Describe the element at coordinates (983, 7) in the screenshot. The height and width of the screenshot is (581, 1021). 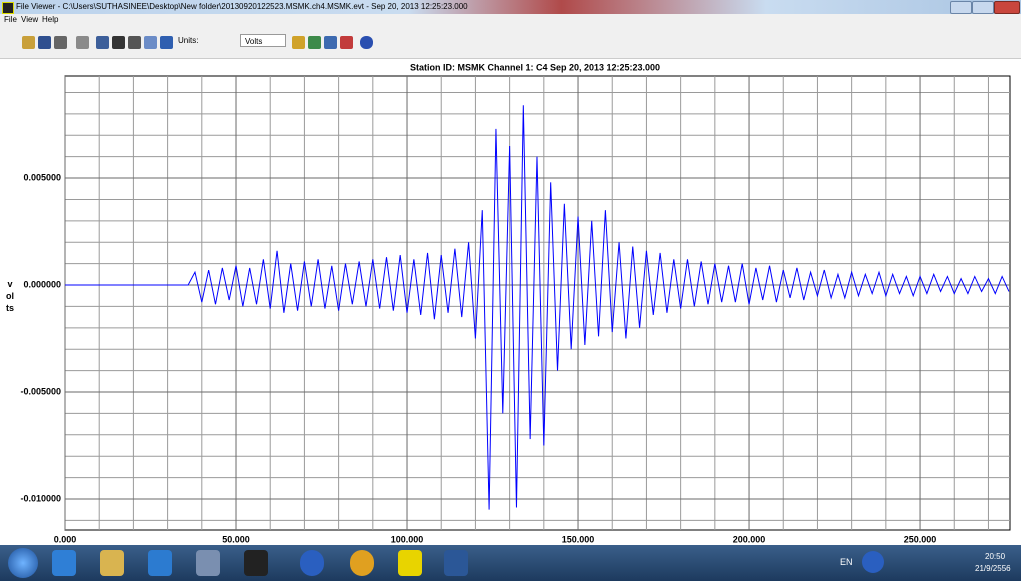
I see `maximize-button` at that location.